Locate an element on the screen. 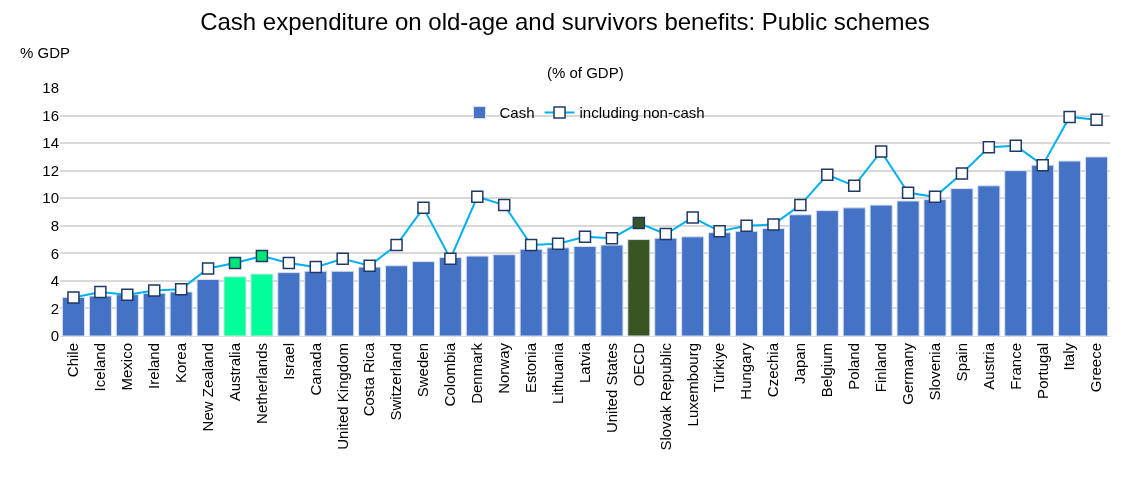  chart-subtitle: (% of GDP) is located at coordinates (585, 72).